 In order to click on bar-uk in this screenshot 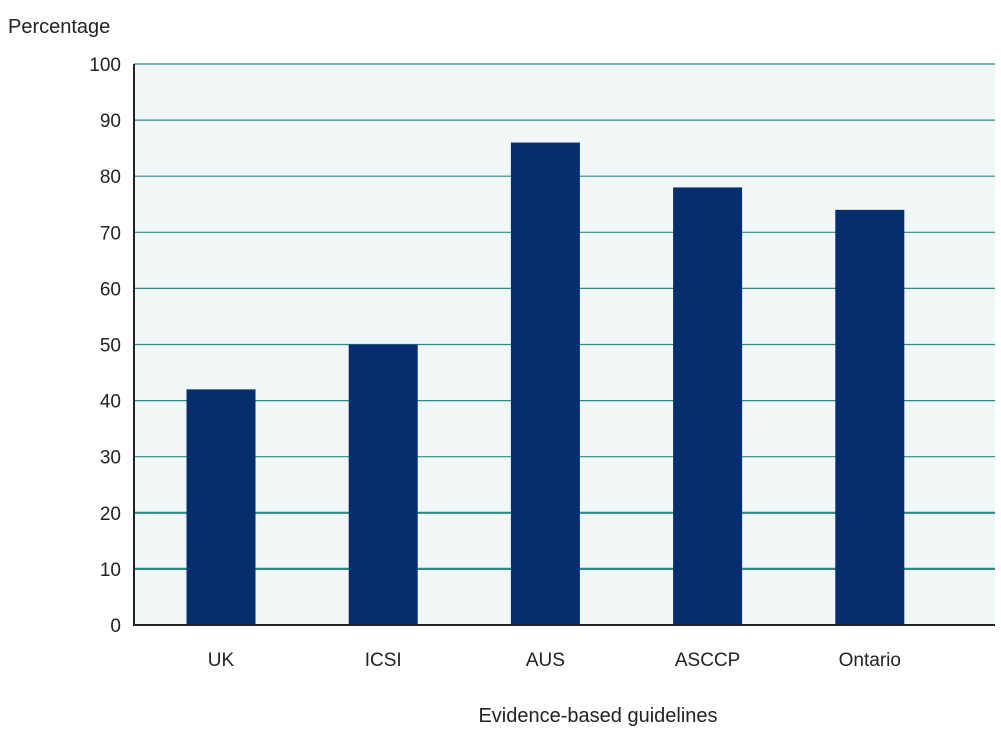, I will do `click(221, 507)`.